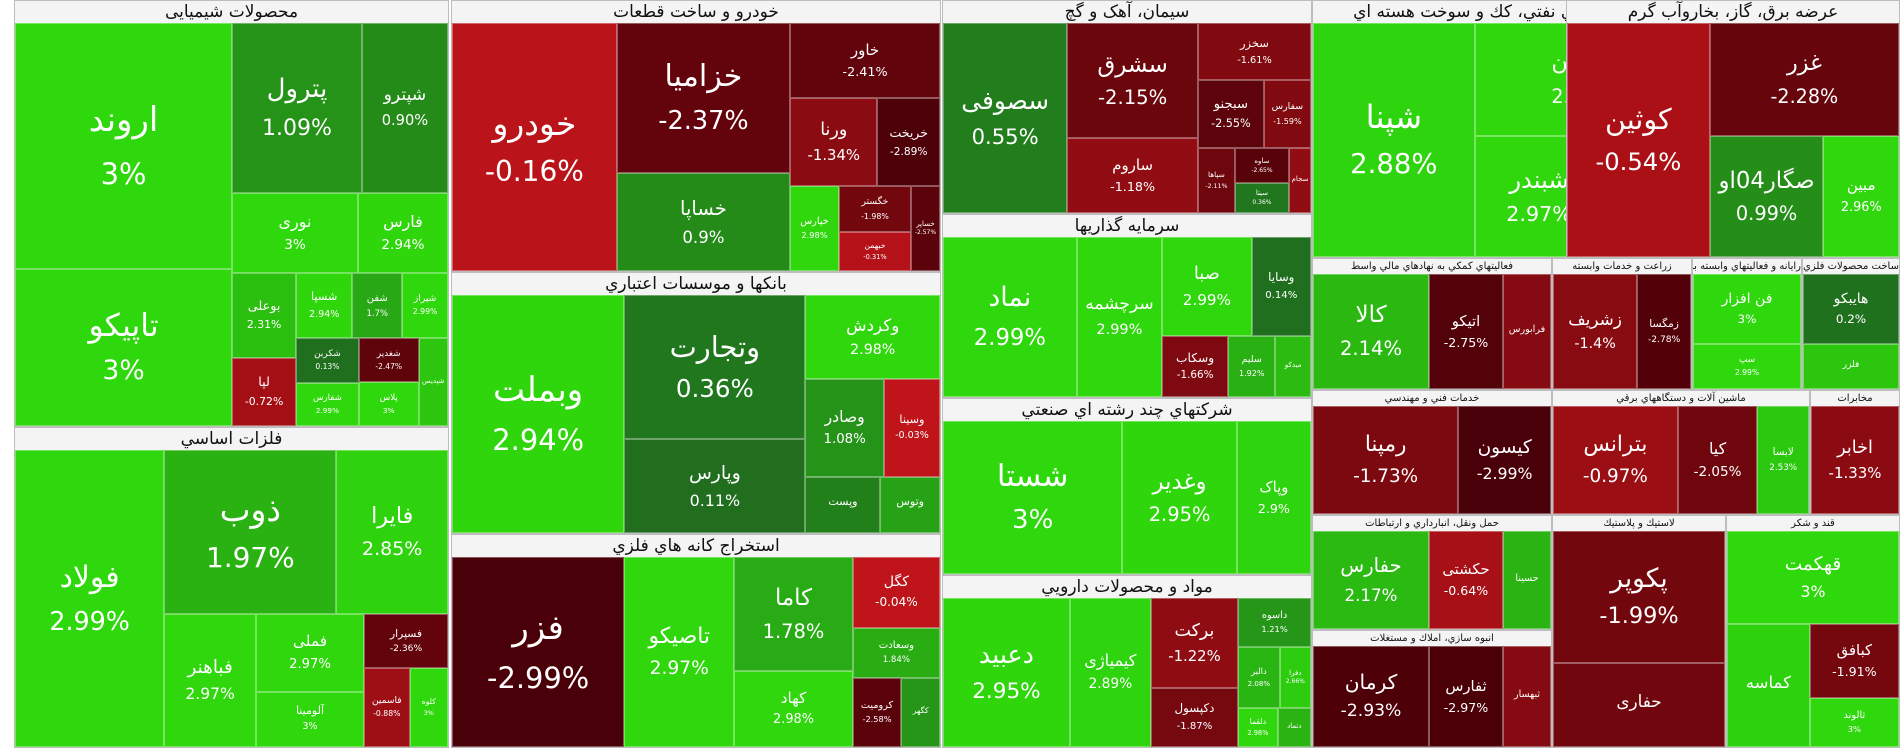 This screenshot has height=748, width=1900. What do you see at coordinates (875, 251) in the screenshot?
I see `stock-tile: خبهمن -0.31%` at bounding box center [875, 251].